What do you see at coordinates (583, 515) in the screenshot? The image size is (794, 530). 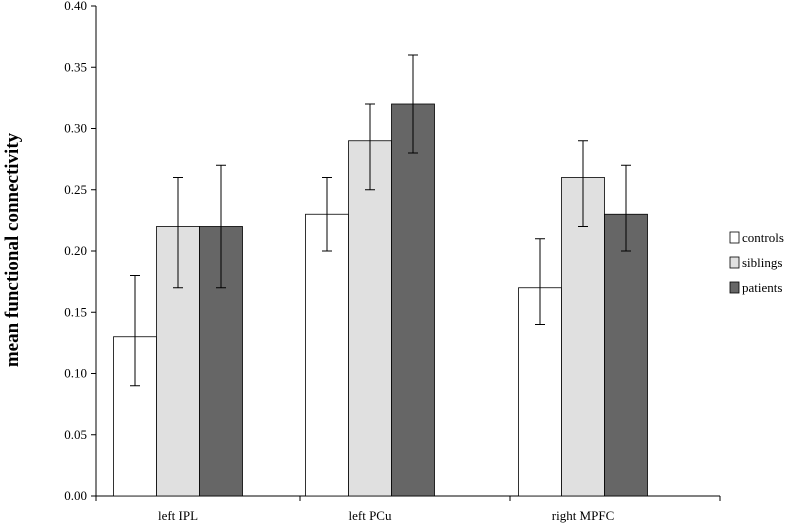 I see `x-category-label: right MPFC` at bounding box center [583, 515].